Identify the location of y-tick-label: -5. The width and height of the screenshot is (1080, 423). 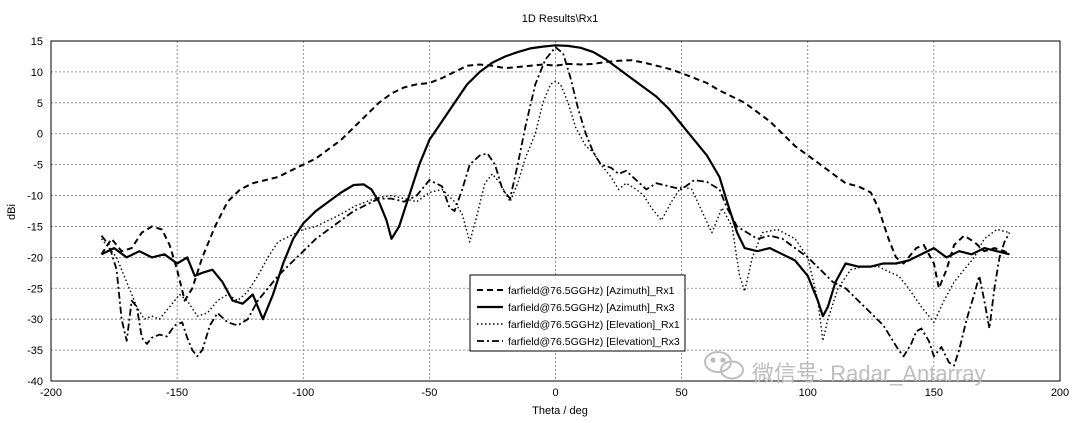
(38, 166).